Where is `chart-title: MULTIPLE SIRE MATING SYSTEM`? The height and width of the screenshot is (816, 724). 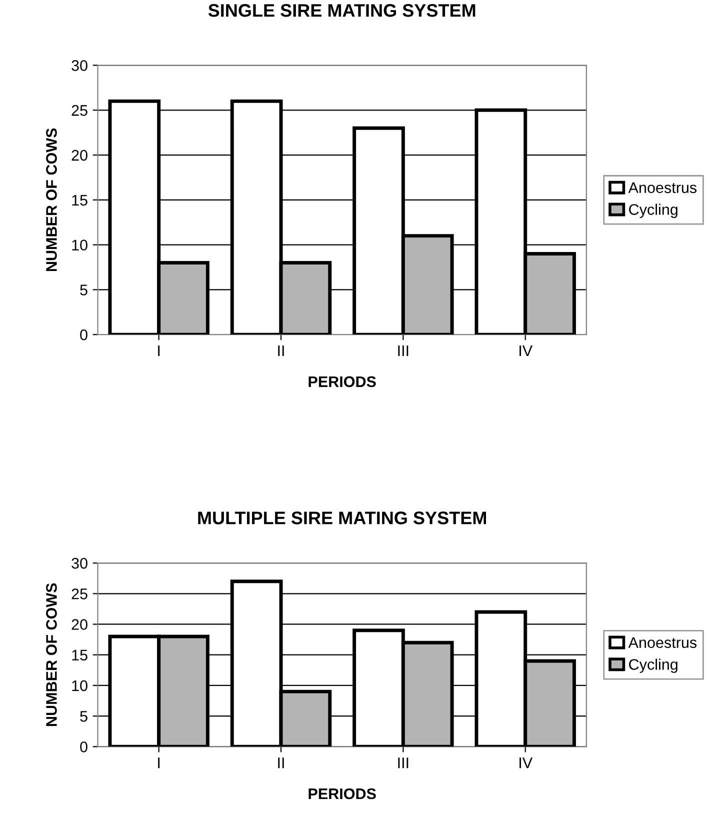
chart-title: MULTIPLE SIRE MATING SYSTEM is located at coordinates (342, 518).